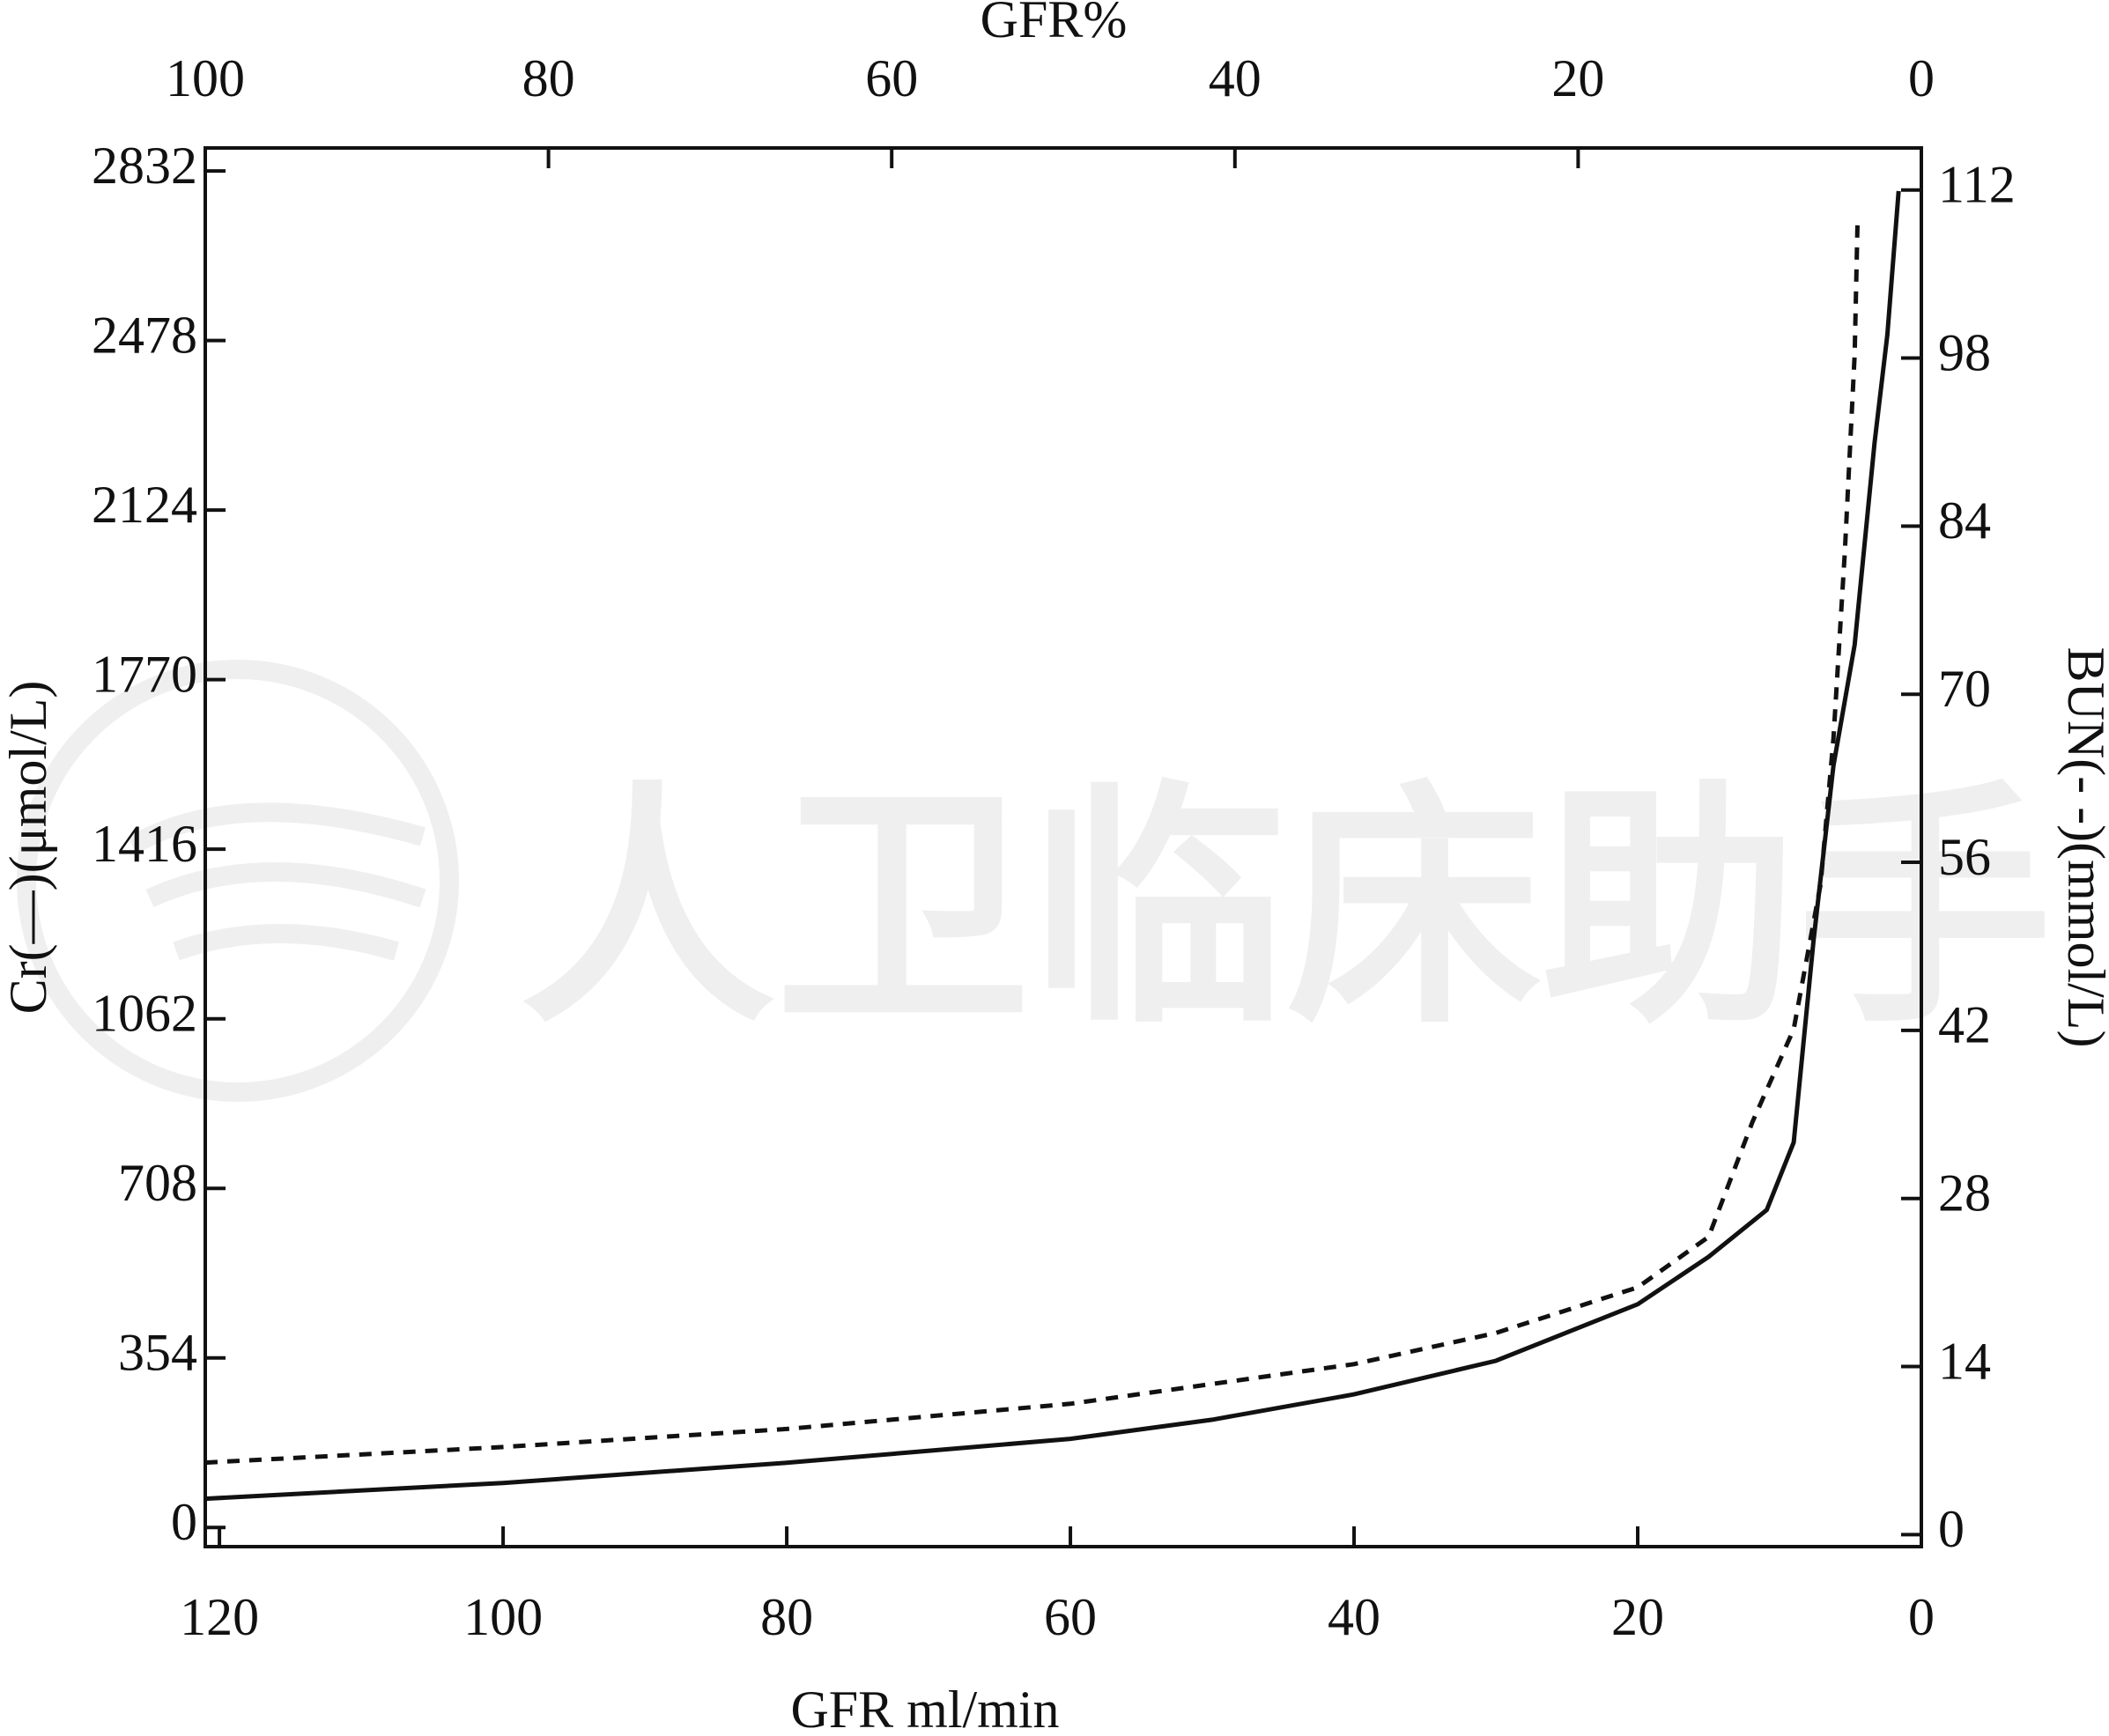  Describe the element at coordinates (1577, 78) in the screenshot. I see `x2-tick-label: 20` at that location.